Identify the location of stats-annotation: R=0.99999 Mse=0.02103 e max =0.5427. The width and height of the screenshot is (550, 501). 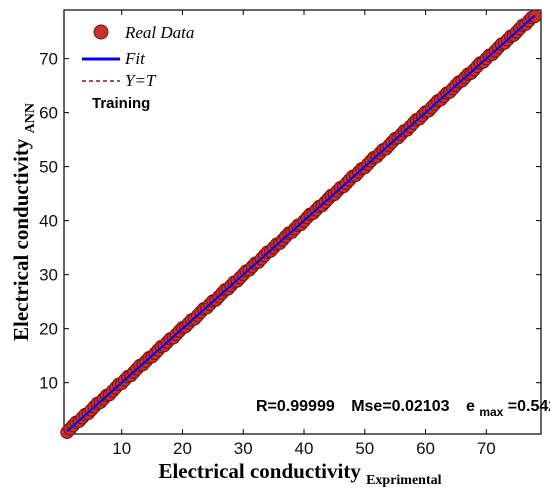
(403, 409).